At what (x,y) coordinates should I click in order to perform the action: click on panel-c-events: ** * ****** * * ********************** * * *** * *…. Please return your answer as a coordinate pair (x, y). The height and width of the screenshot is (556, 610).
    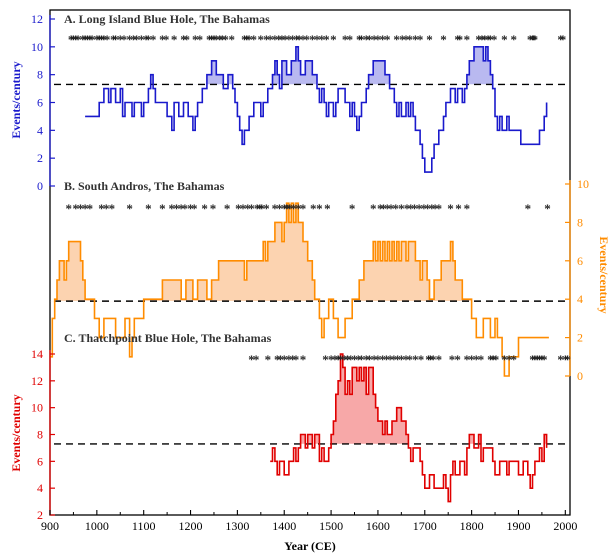
    Looking at the image, I should click on (409, 359).